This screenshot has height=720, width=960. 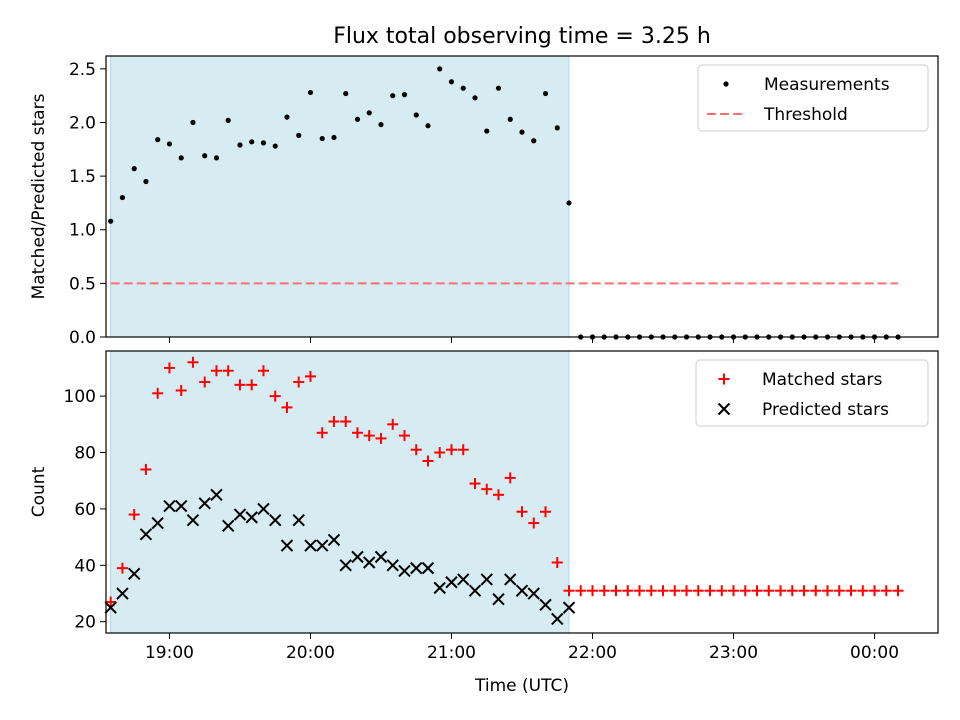 What do you see at coordinates (827, 85) in the screenshot?
I see `legend-label: Measurements` at bounding box center [827, 85].